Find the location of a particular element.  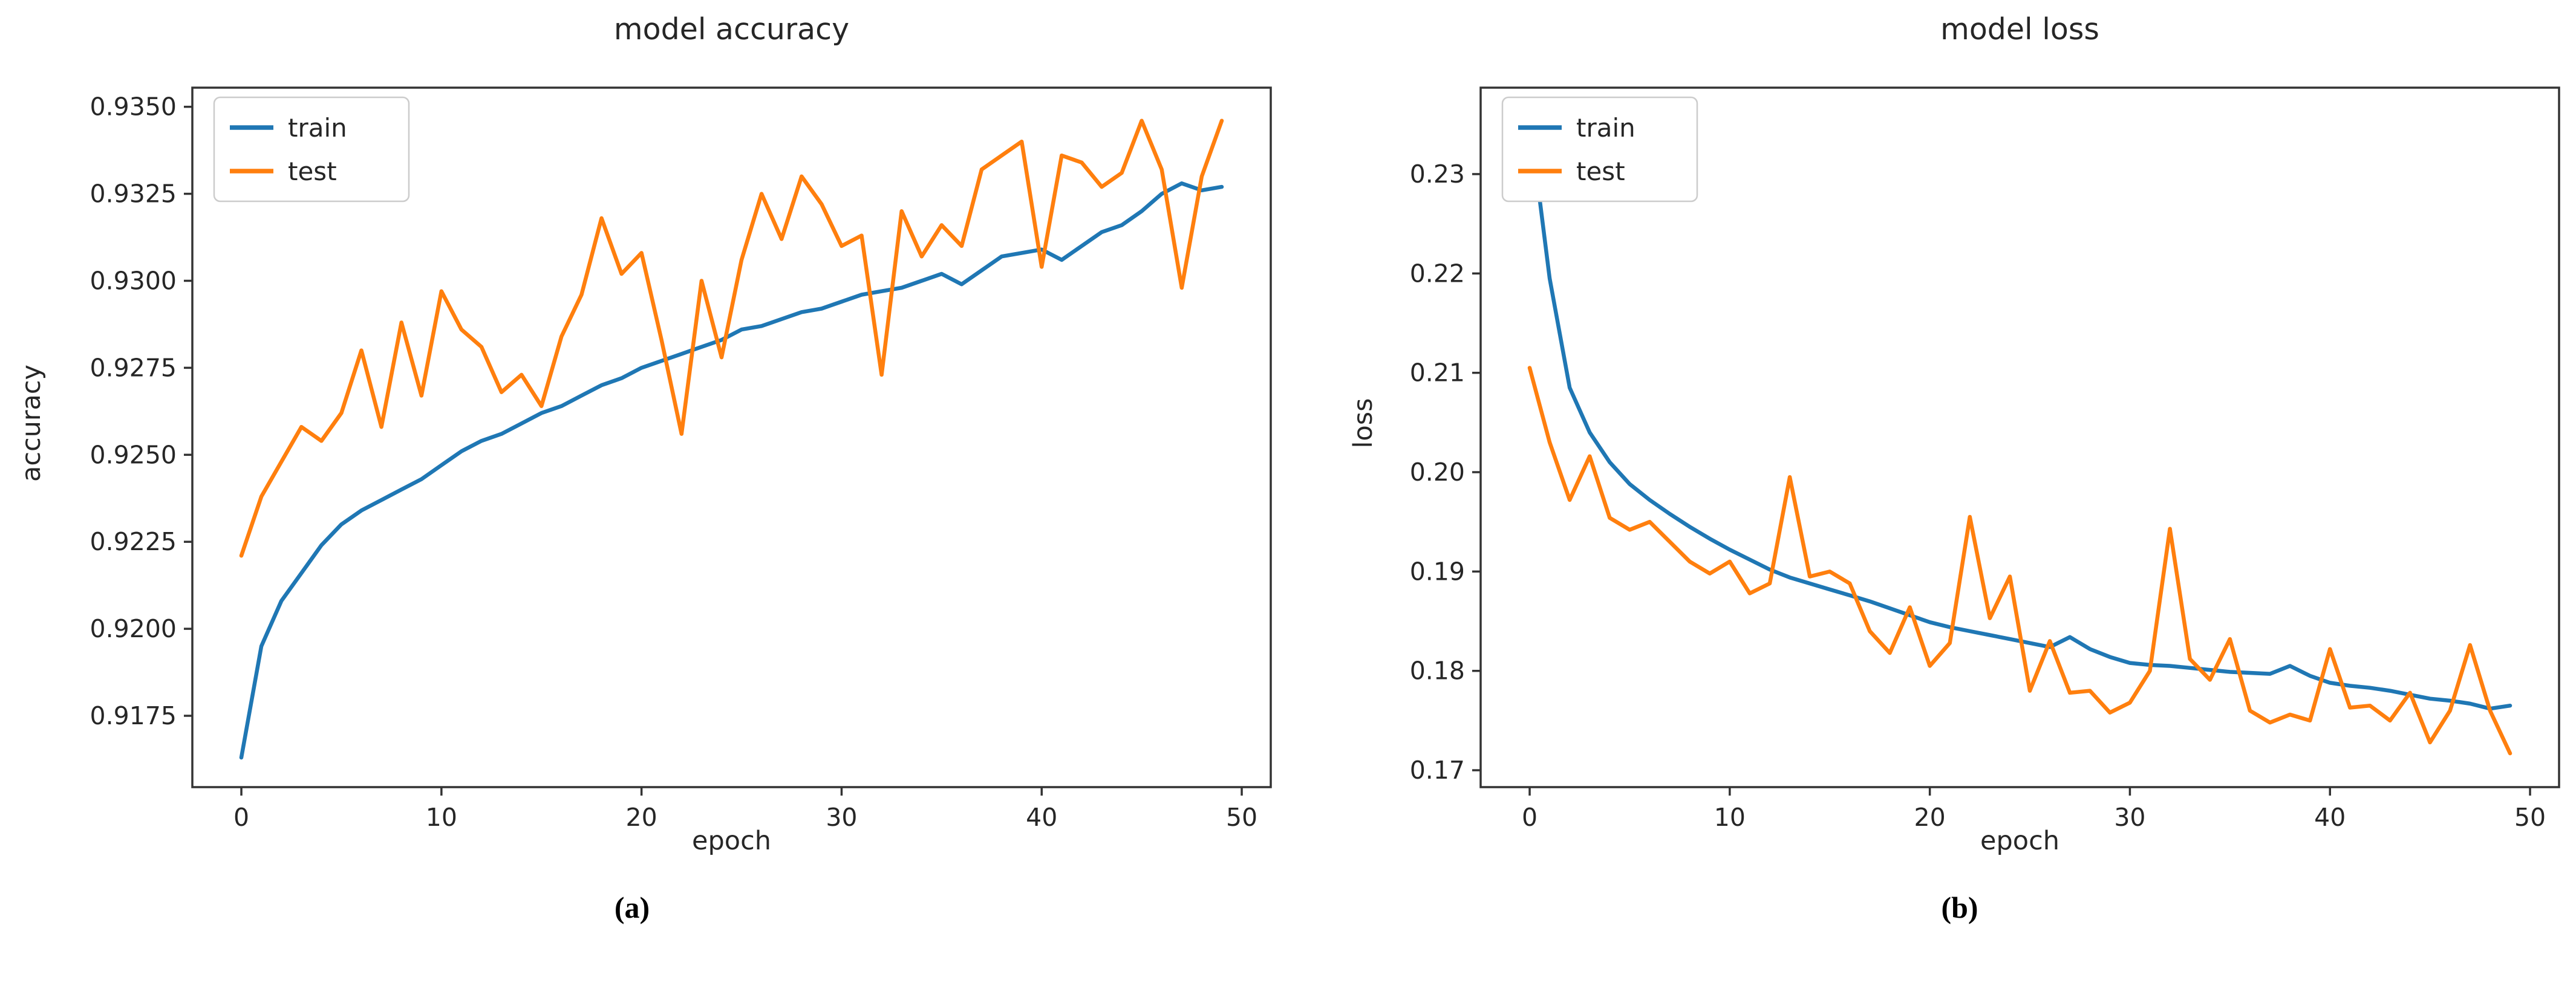

chart-title: model loss is located at coordinates (2019, 30).